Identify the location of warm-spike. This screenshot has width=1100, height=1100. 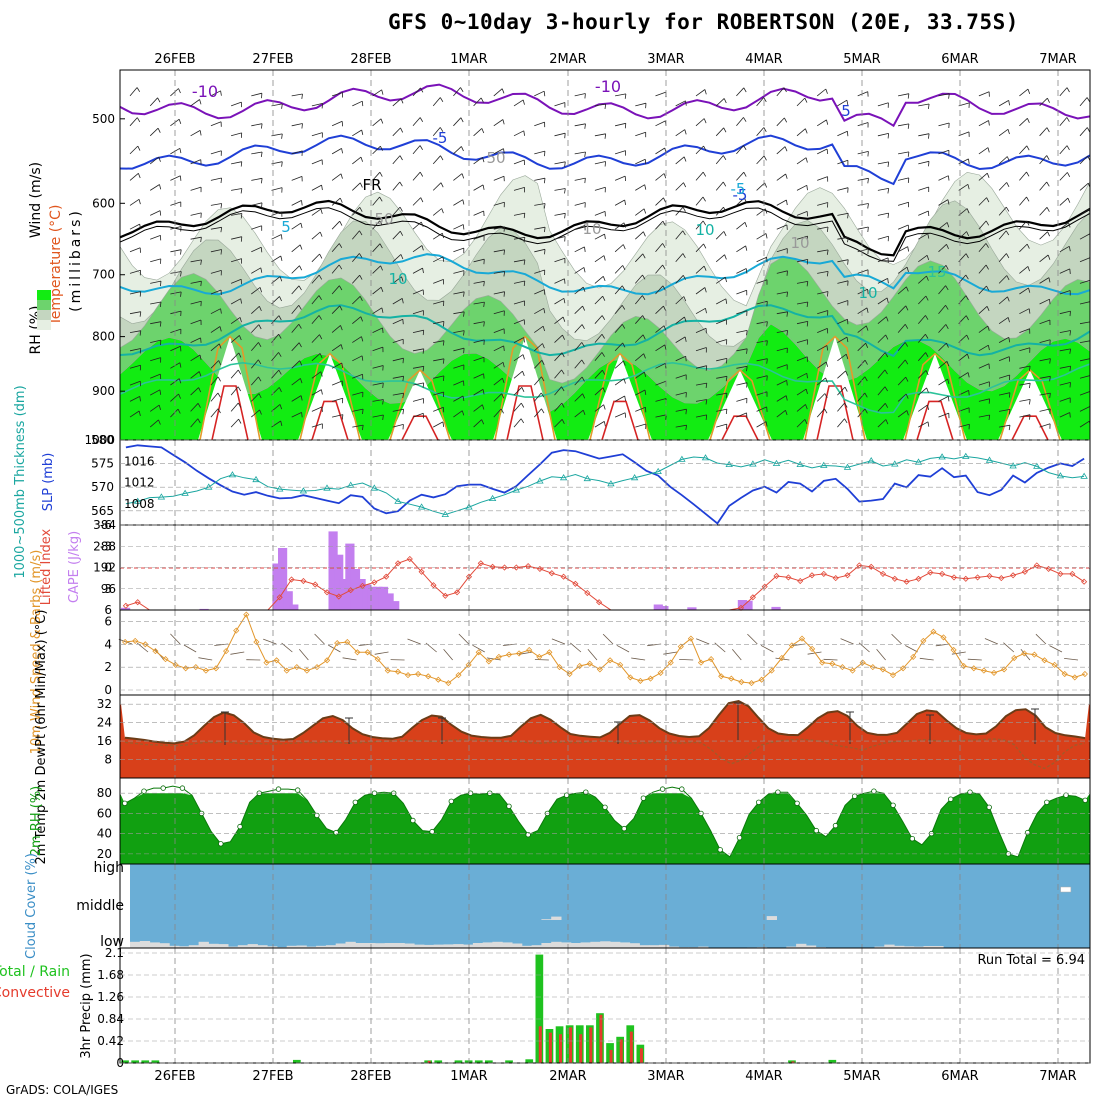
(1030, 405).